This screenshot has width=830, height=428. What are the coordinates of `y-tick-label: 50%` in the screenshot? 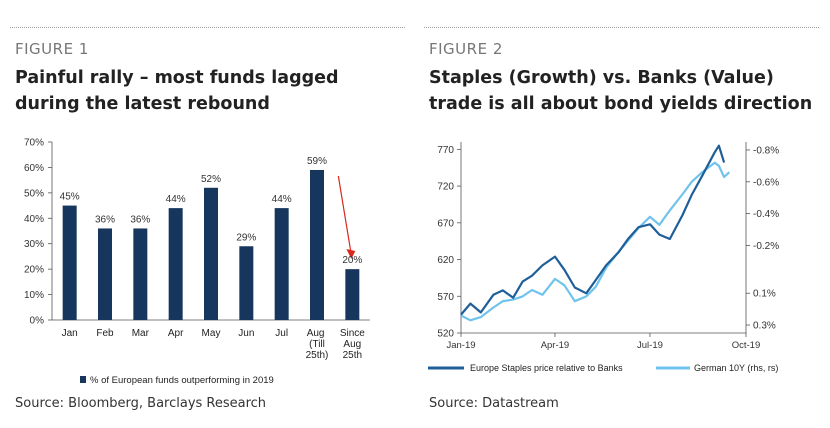 It's located at (34, 193).